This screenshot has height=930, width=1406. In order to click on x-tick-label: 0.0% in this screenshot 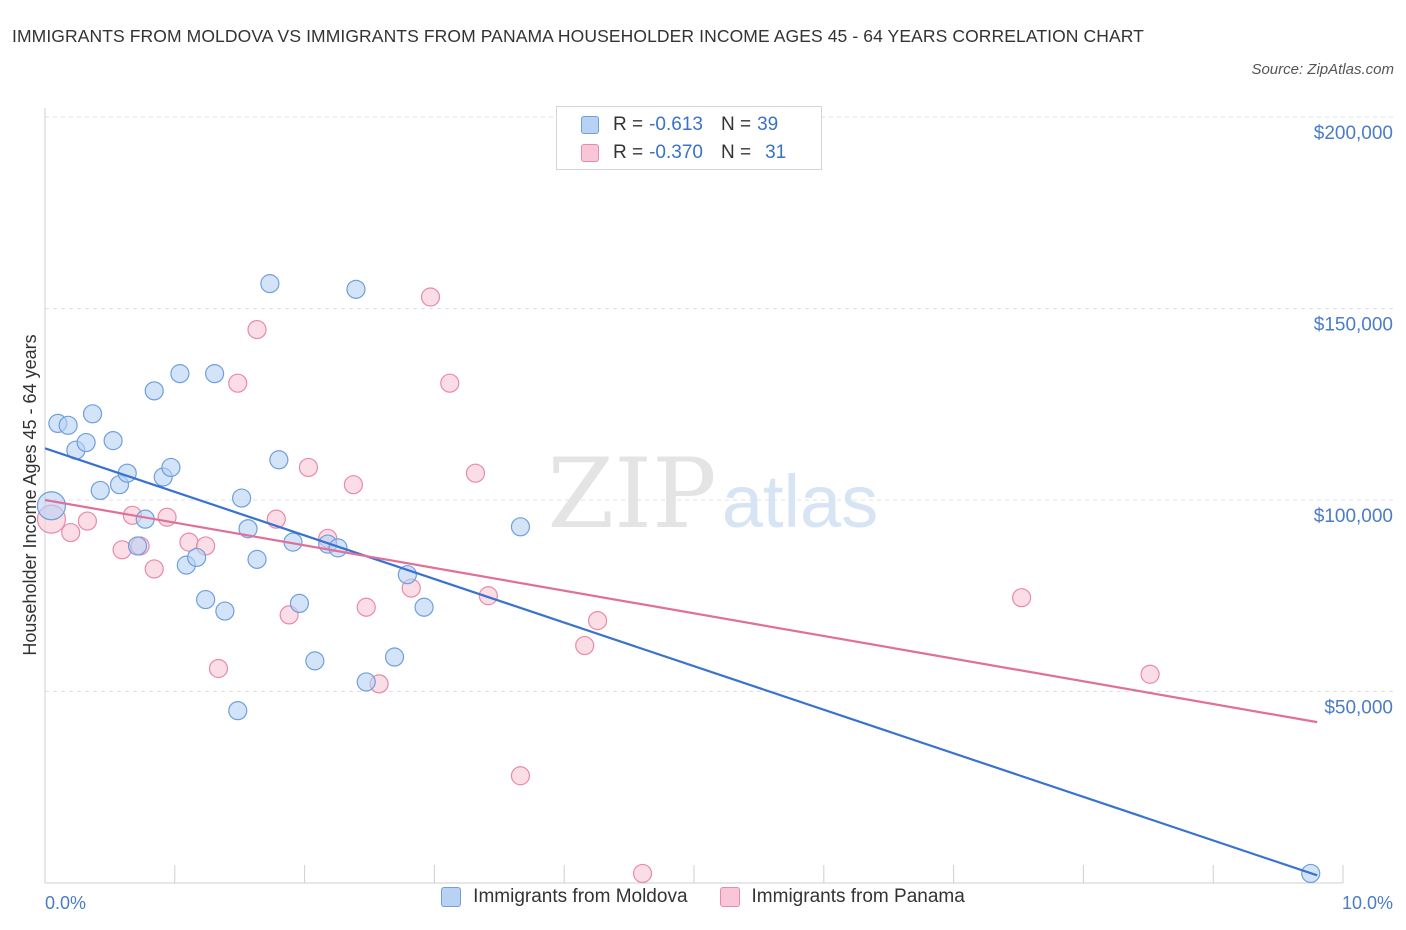, I will do `click(65, 903)`.